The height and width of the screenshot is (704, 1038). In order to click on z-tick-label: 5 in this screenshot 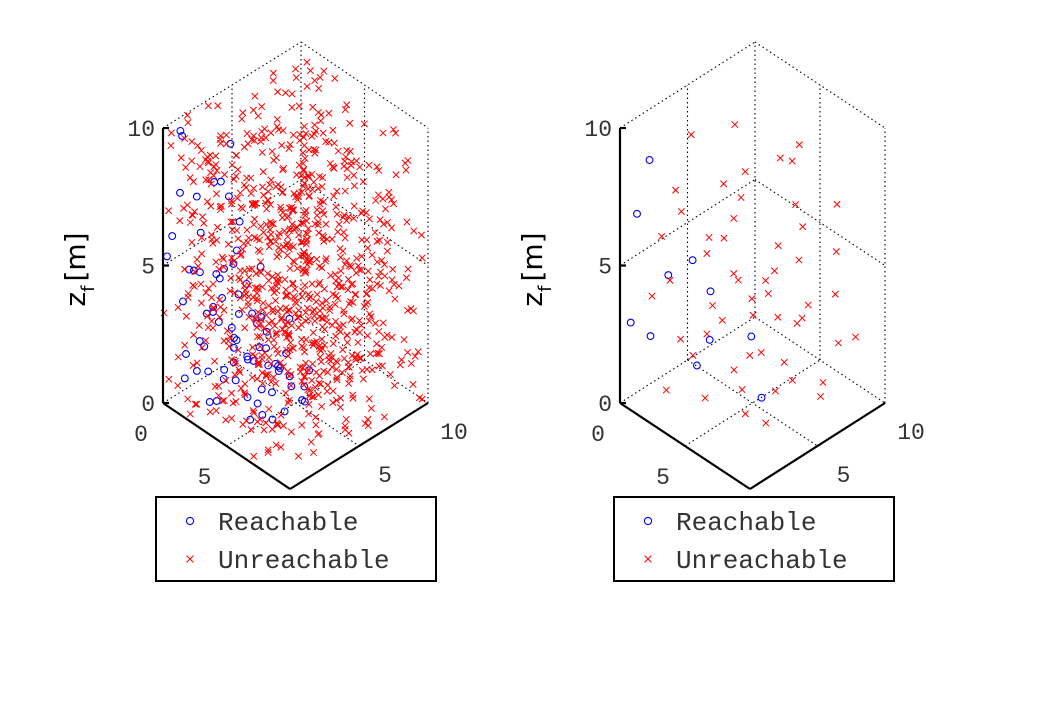, I will do `click(148, 268)`.